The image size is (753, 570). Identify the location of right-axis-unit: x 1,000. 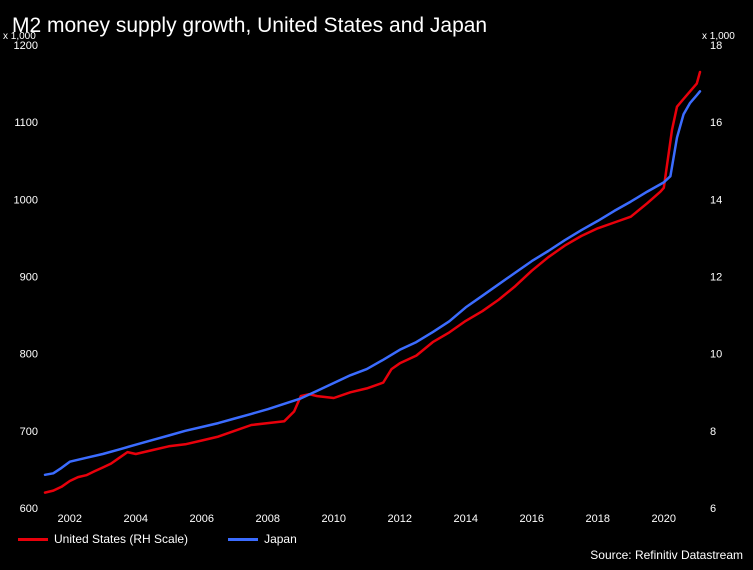
(718, 36).